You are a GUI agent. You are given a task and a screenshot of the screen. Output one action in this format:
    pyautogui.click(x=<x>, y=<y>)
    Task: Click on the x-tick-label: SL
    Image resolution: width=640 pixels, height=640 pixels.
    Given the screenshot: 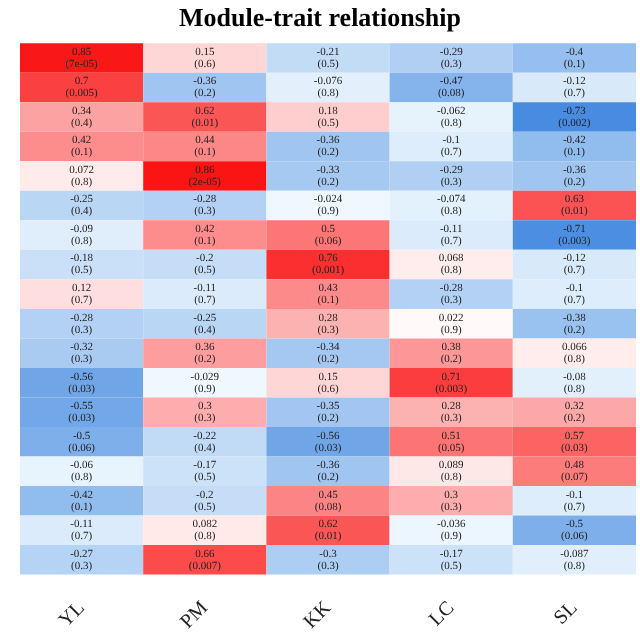 What is the action you would take?
    pyautogui.click(x=566, y=613)
    